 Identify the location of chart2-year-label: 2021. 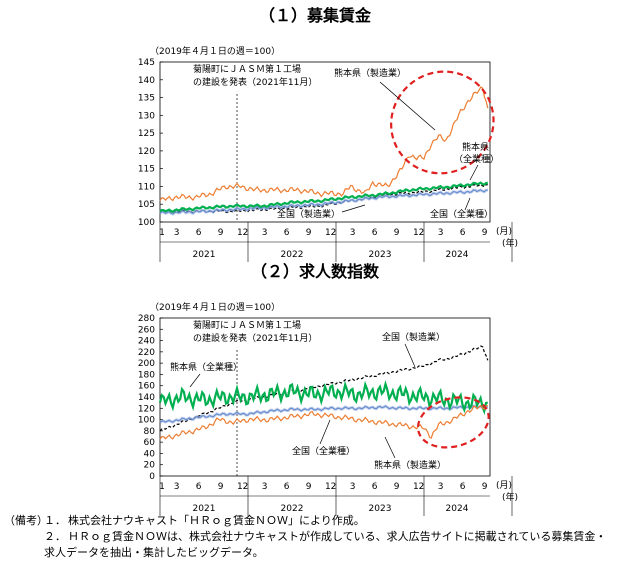
(204, 509).